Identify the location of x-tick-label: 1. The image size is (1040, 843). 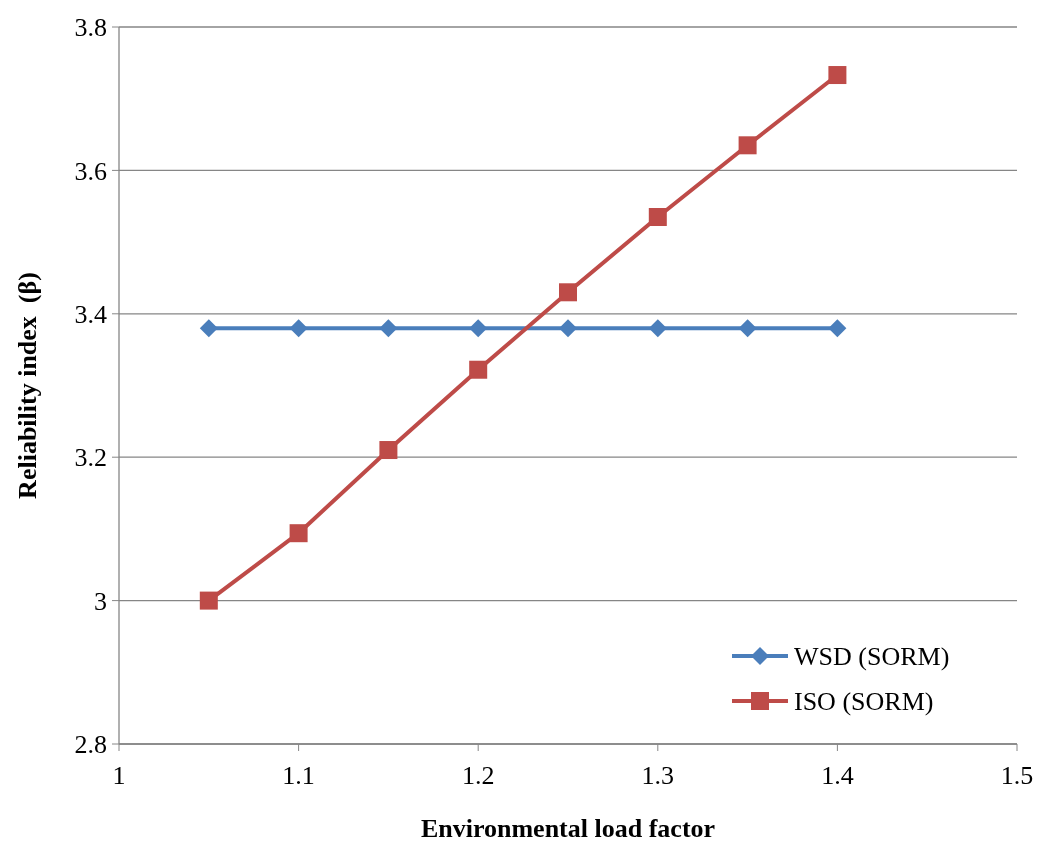
(119, 775).